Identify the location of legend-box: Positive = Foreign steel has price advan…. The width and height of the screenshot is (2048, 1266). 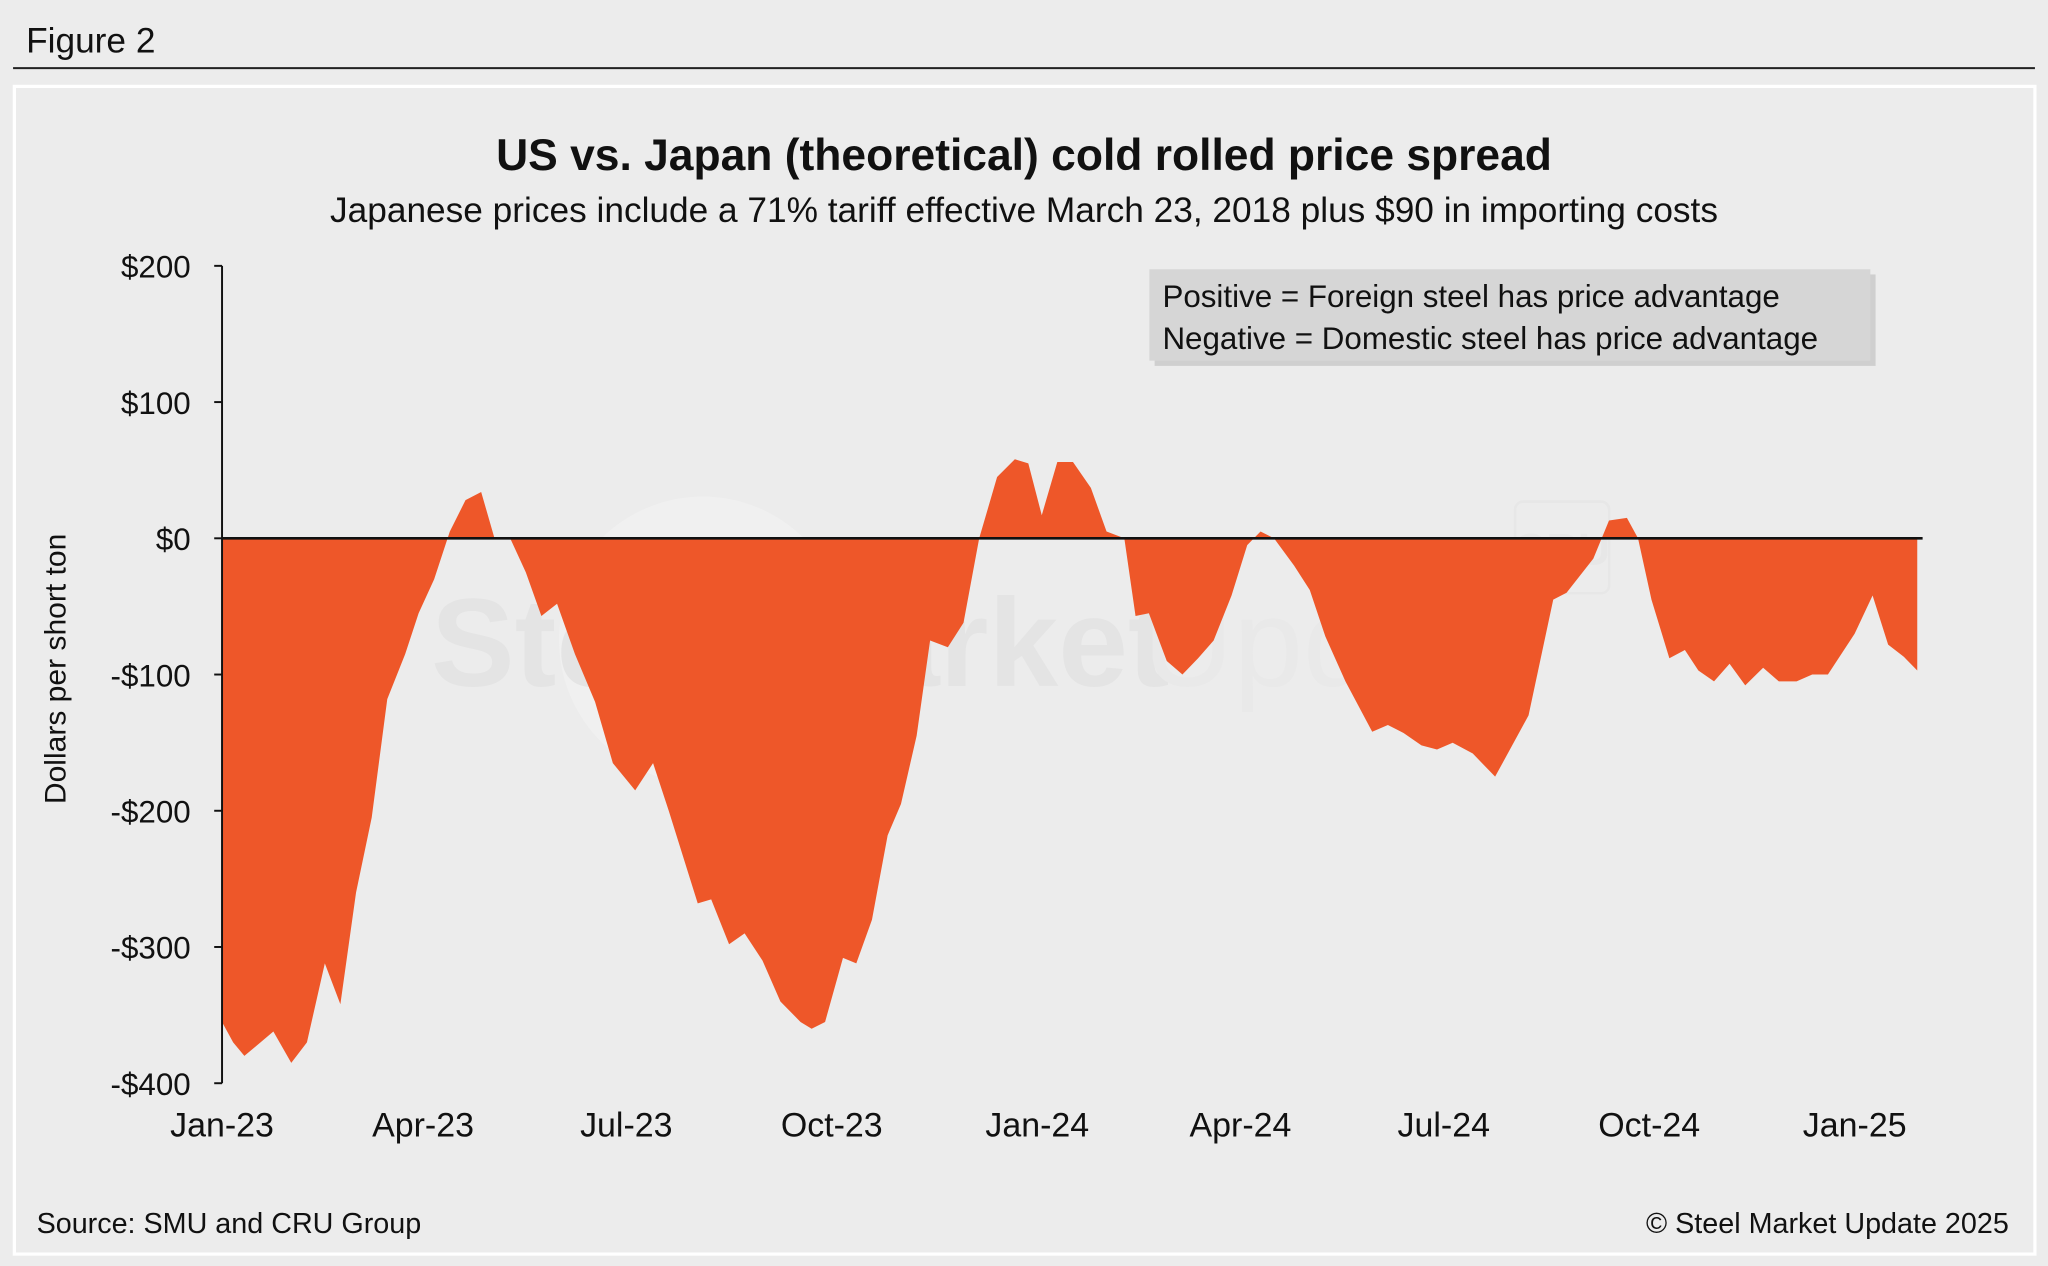
(1512, 317).